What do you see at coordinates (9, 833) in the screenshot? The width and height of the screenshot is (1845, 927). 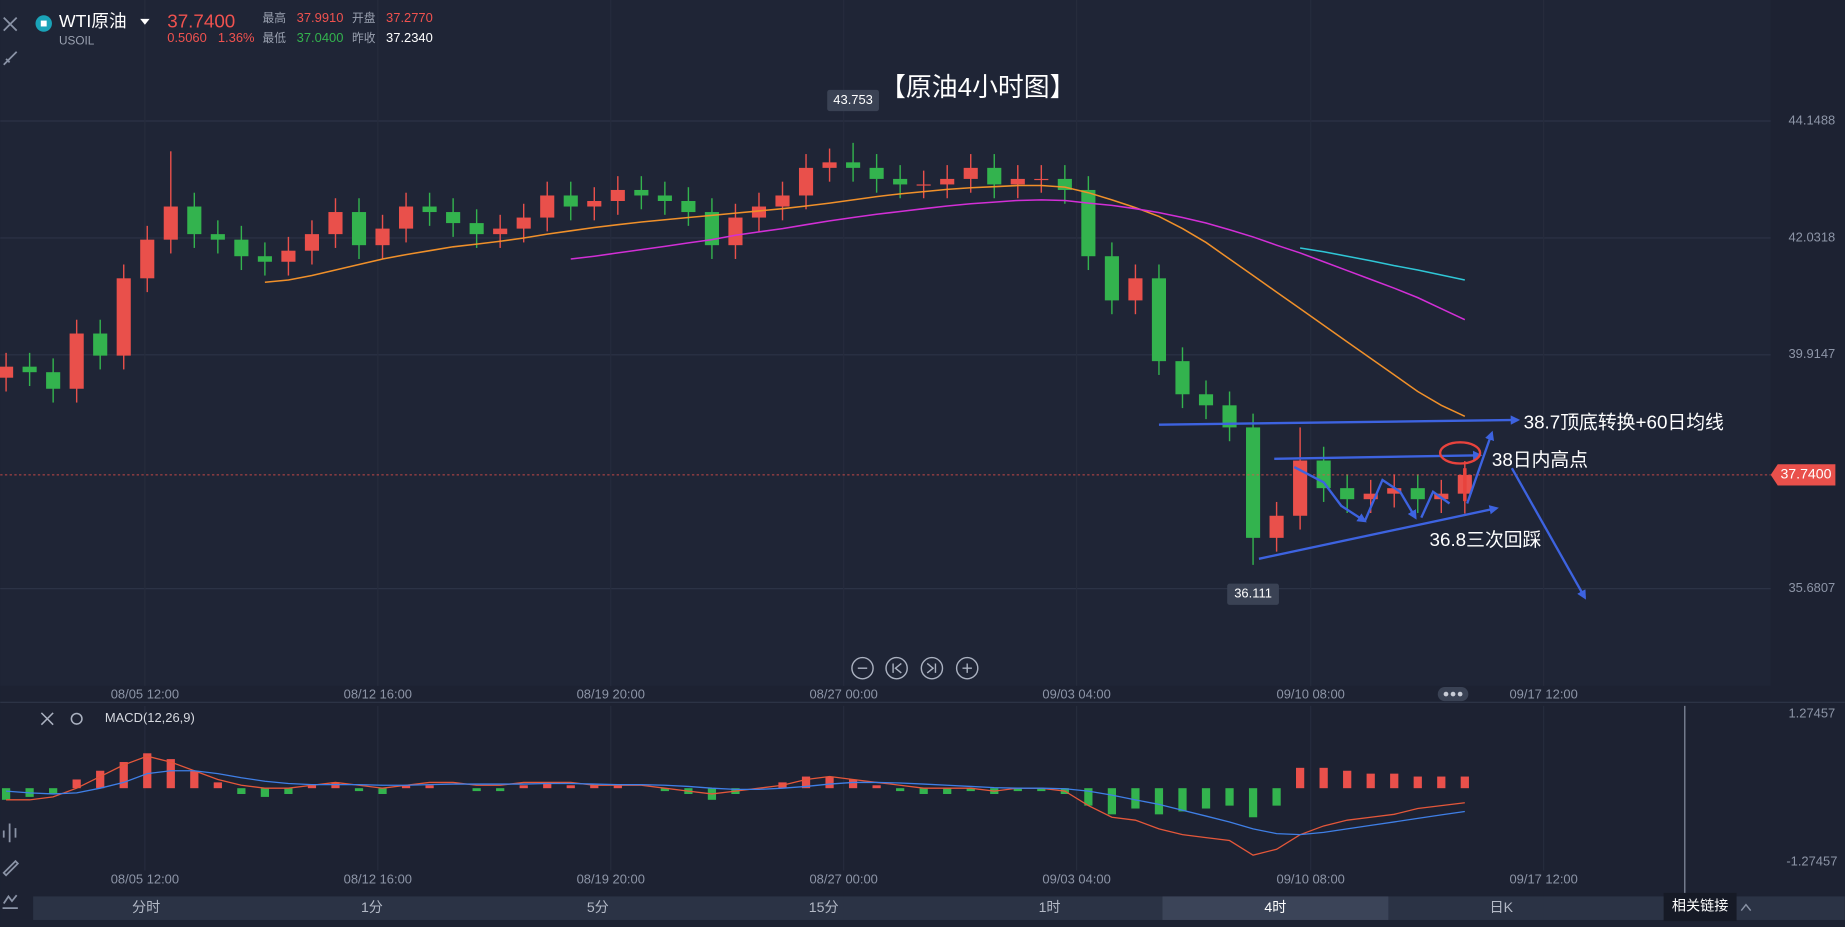 I see `indicator-icon` at bounding box center [9, 833].